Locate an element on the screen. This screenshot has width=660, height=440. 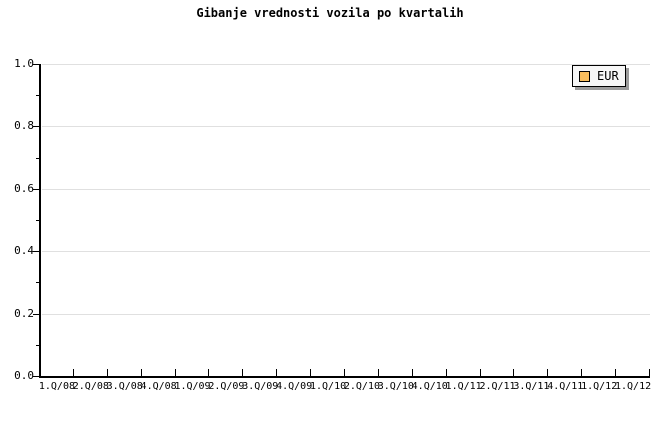
x-tick-label: 1.Q/09 is located at coordinates (192, 386).